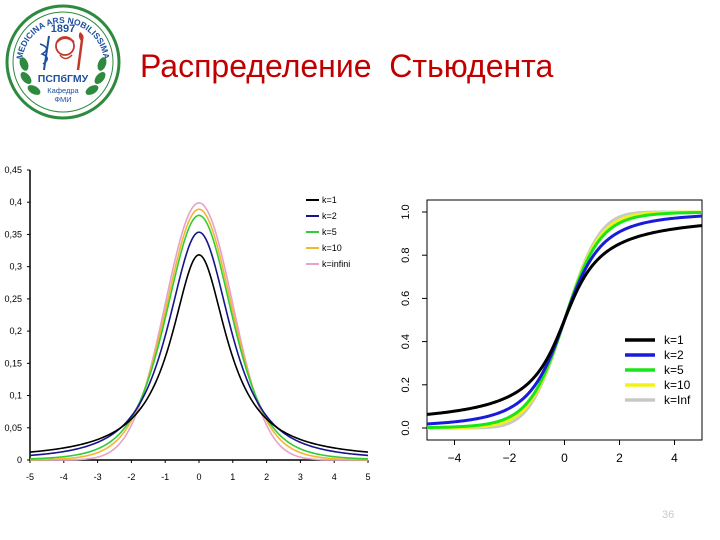 The width and height of the screenshot is (720, 540). Describe the element at coordinates (668, 515) in the screenshot. I see `page-number: 36` at that location.